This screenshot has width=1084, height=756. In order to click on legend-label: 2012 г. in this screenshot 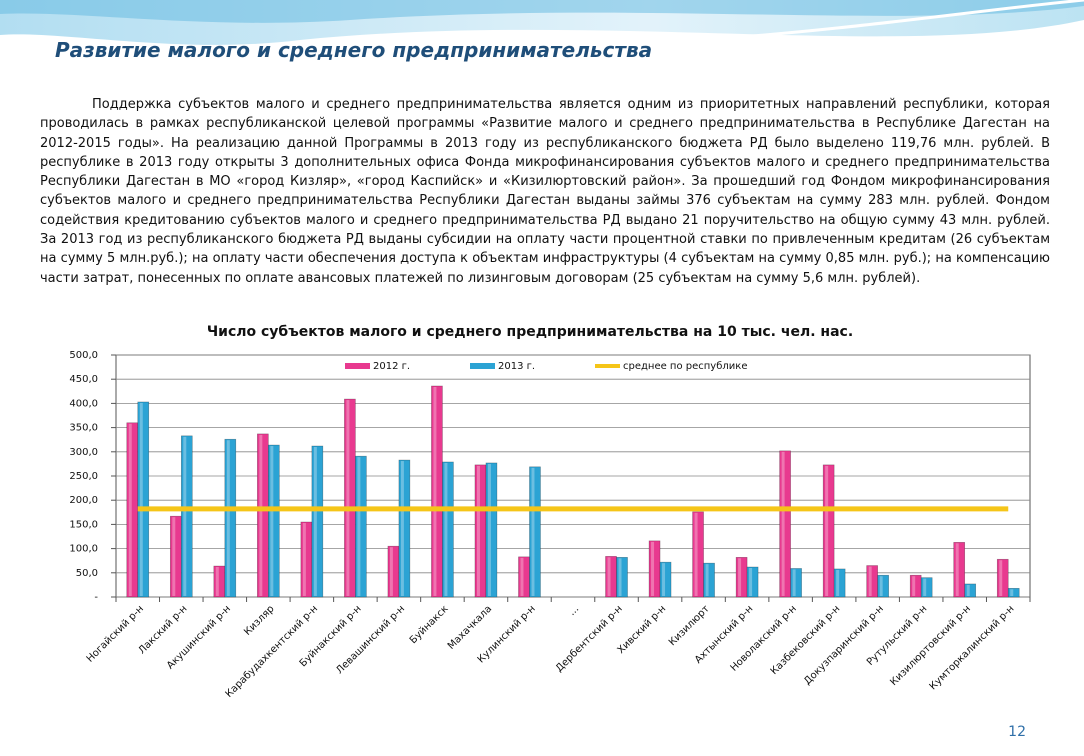, I will do `click(391, 366)`.